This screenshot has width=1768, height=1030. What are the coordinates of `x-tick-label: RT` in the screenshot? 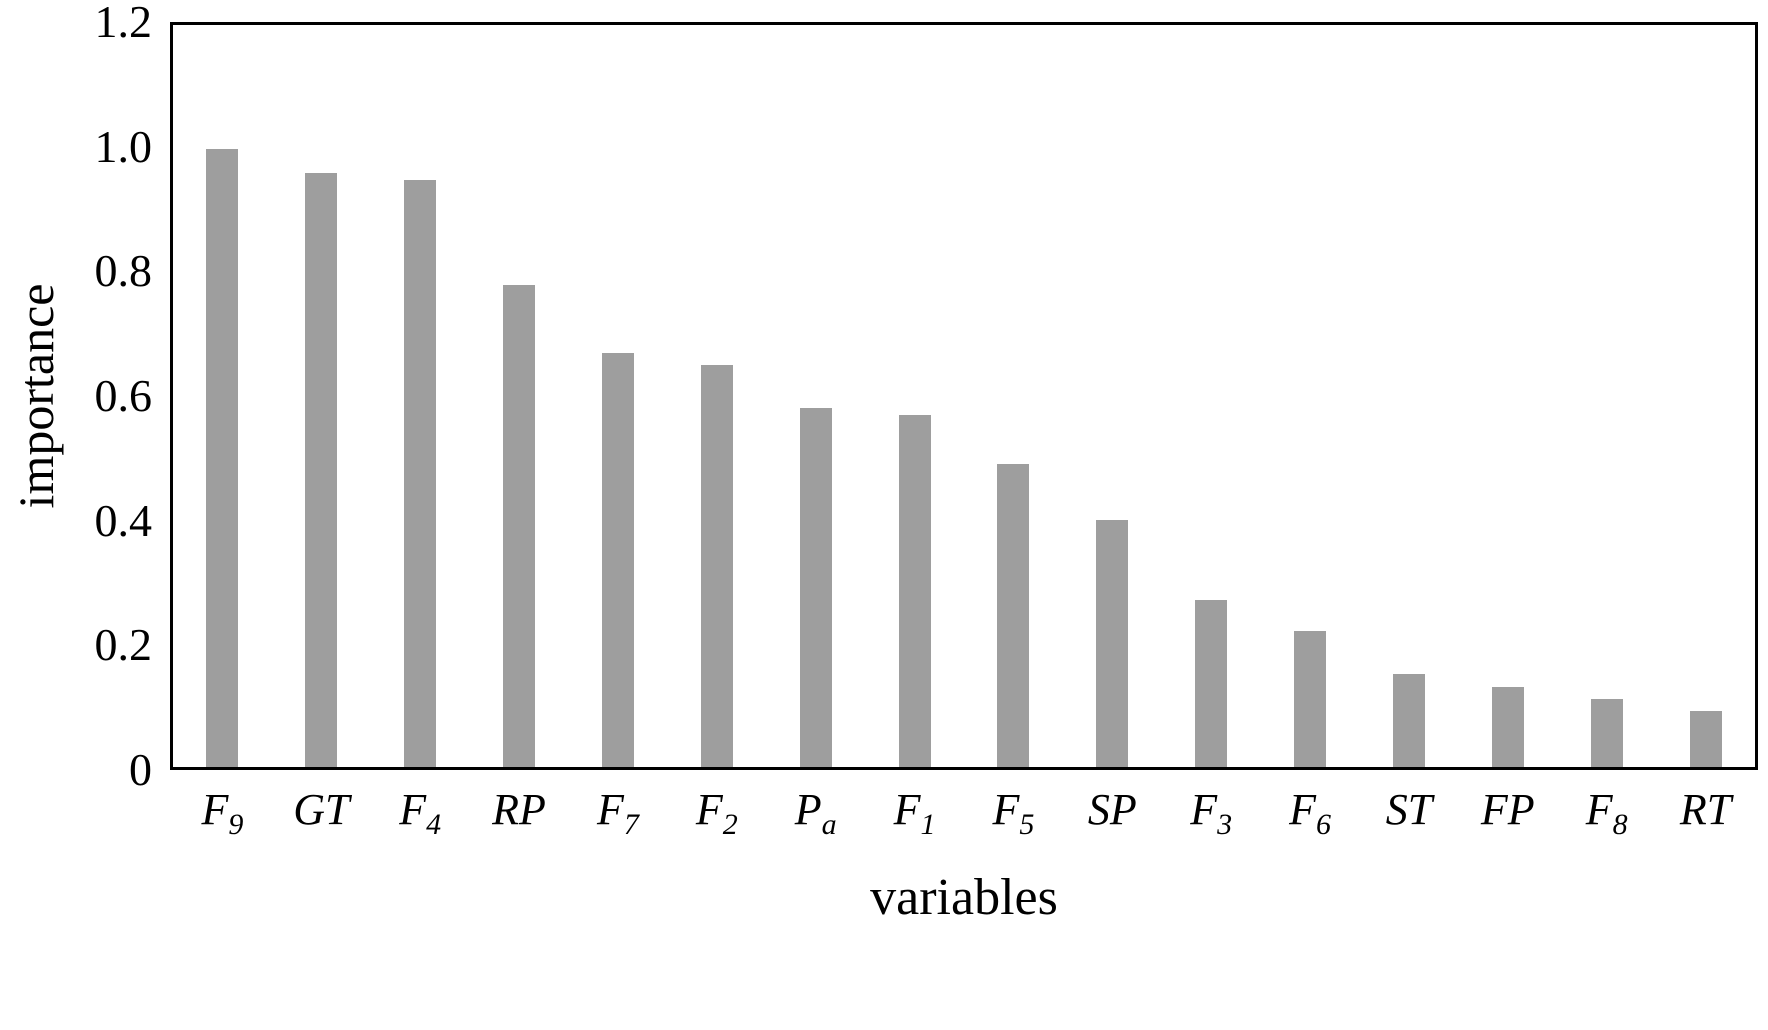 It's located at (1705, 810).